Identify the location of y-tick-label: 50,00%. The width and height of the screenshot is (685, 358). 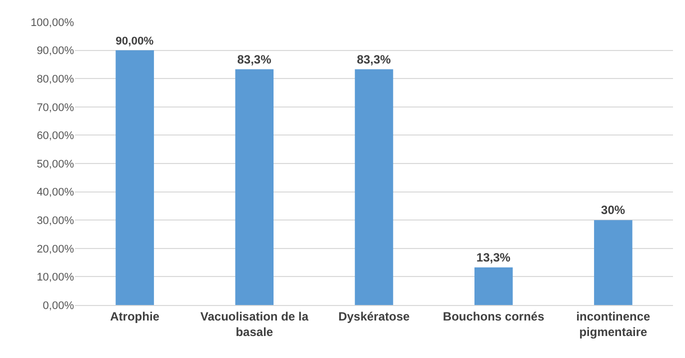
(55, 164).